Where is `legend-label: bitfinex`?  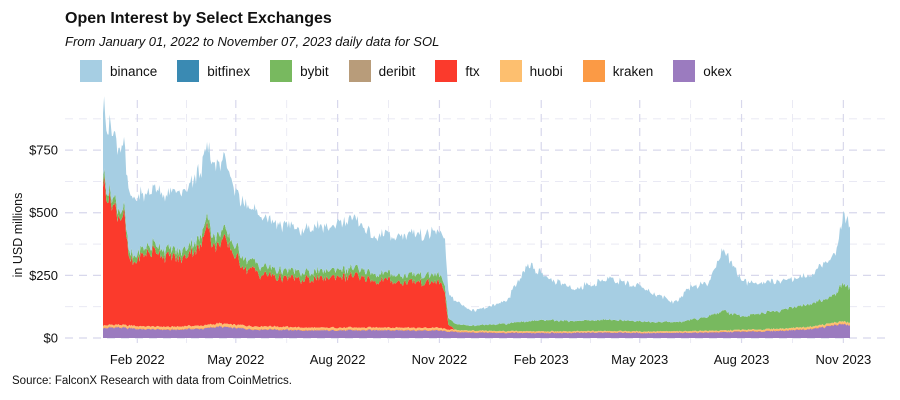 legend-label: bitfinex is located at coordinates (229, 71).